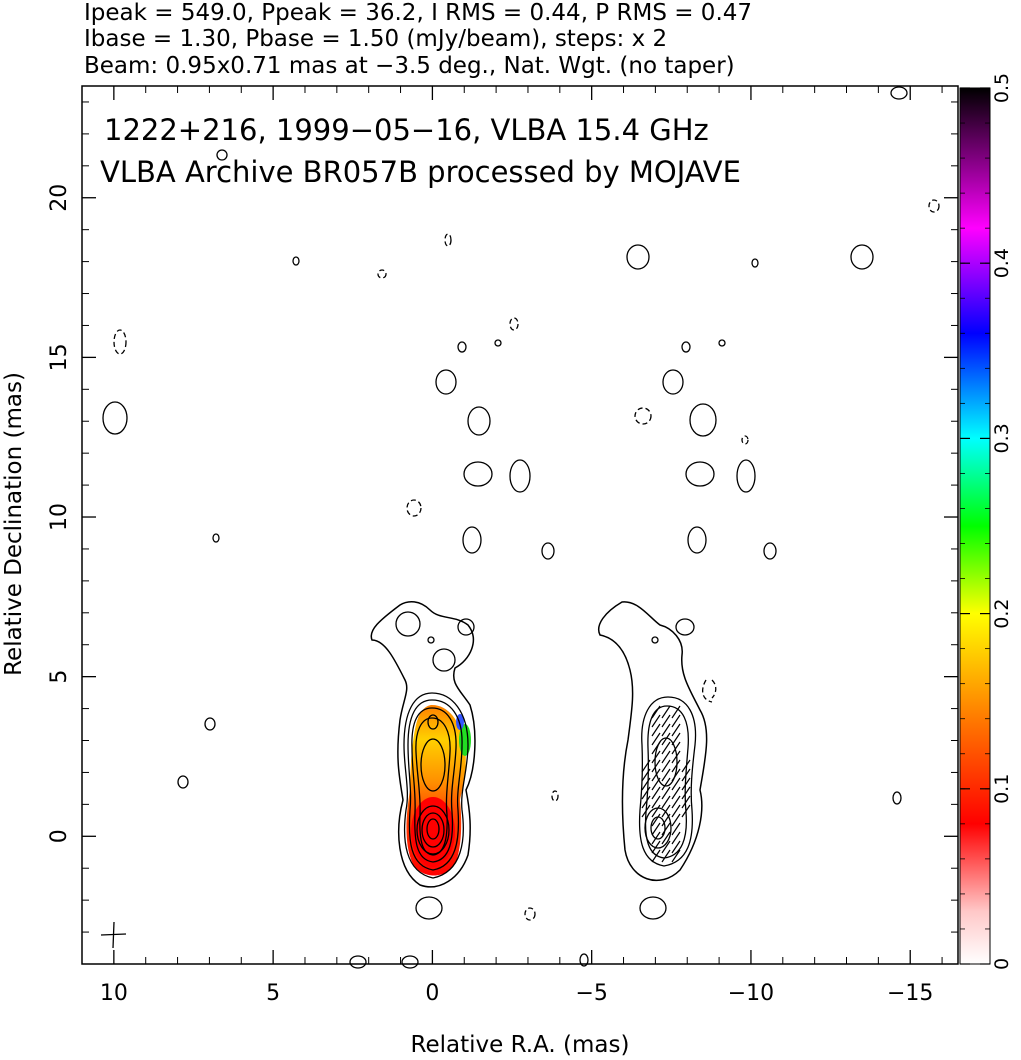  Describe the element at coordinates (406, 130) in the screenshot. I see `plot-title: 1222+216, 1999−05−16, VLBA 15.4 GHz` at that location.